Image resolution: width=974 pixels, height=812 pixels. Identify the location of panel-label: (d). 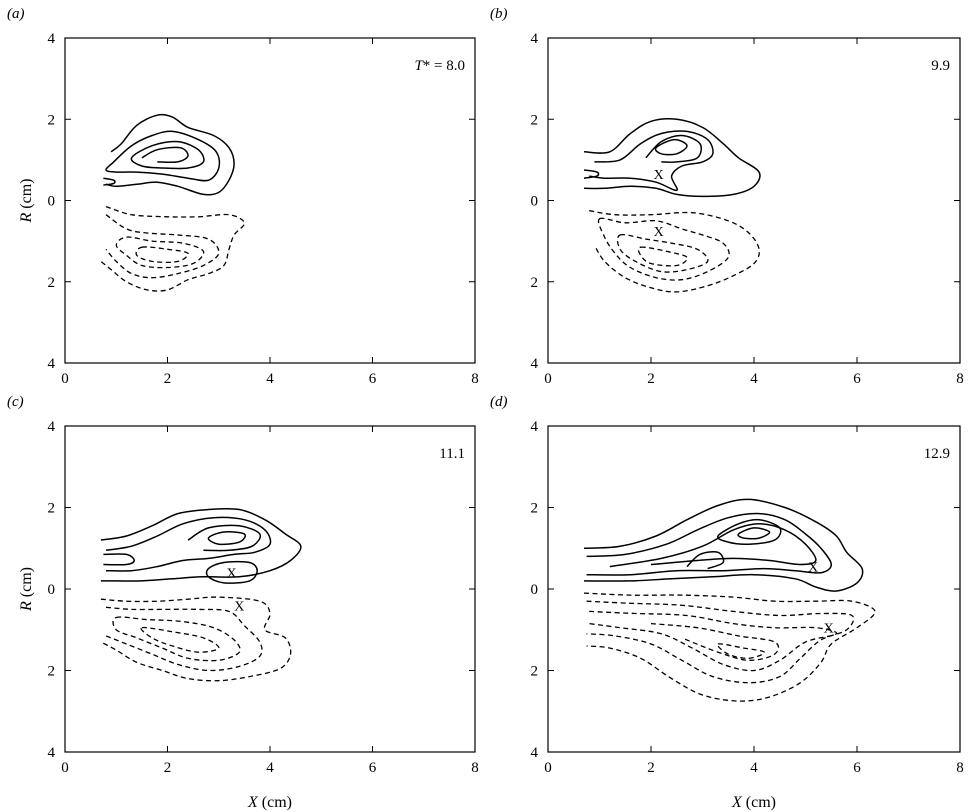
(499, 402).